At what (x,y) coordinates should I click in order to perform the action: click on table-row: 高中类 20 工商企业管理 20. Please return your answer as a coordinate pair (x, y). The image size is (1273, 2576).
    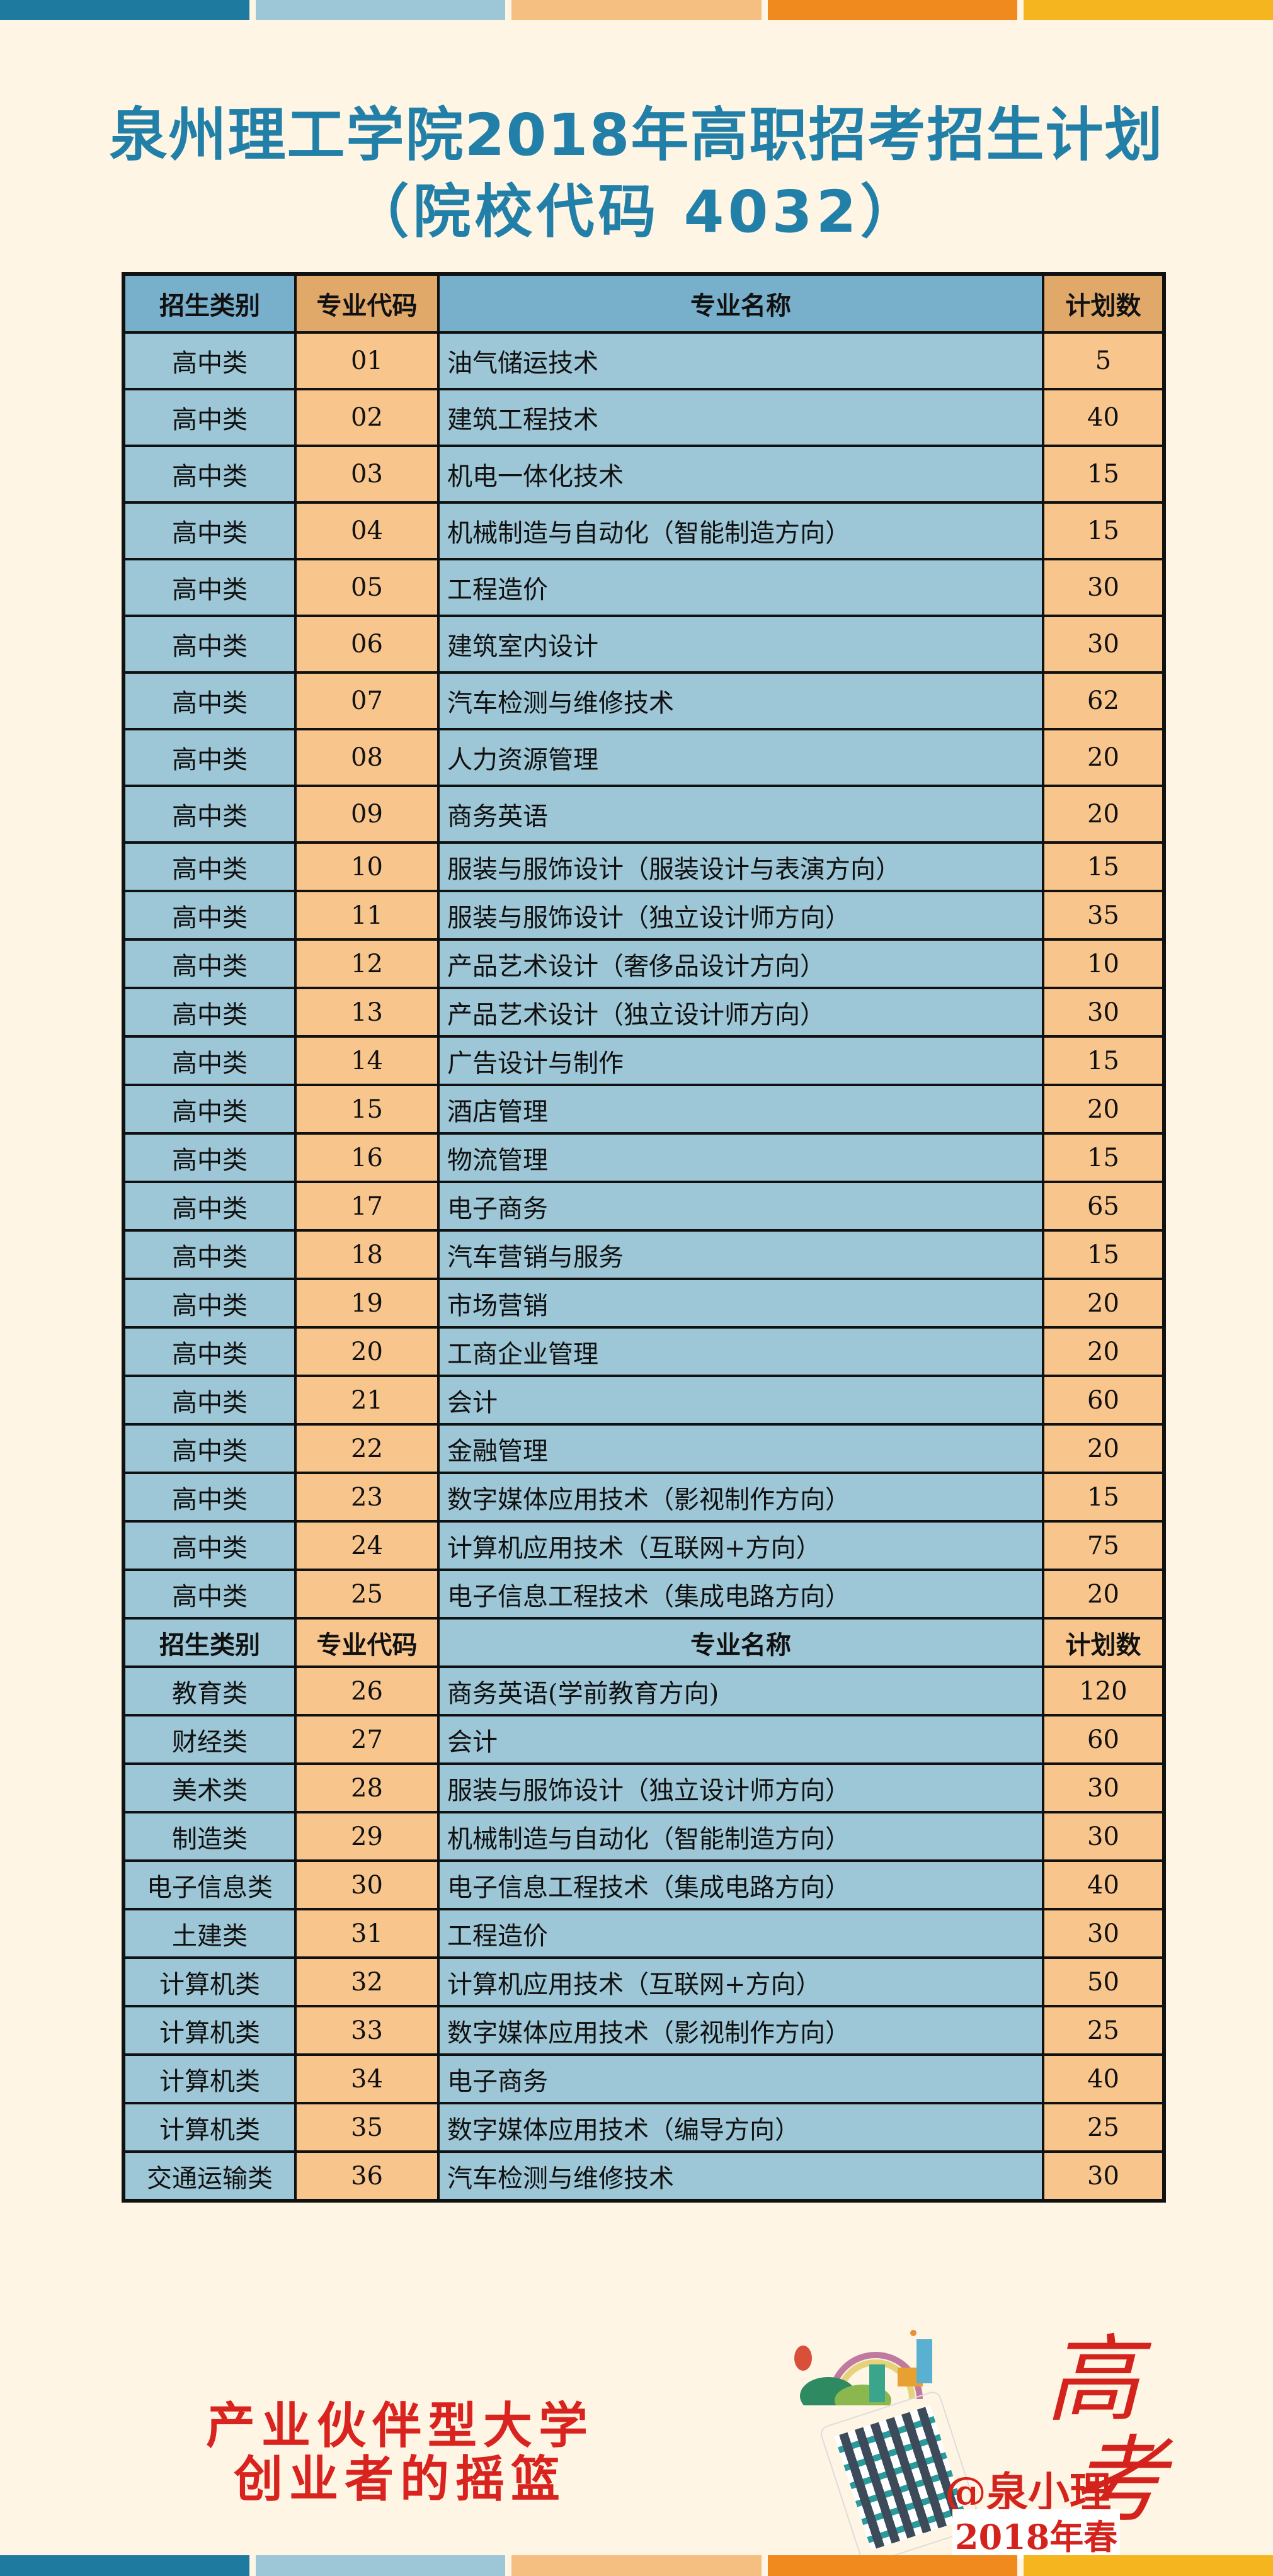
    Looking at the image, I should click on (644, 1351).